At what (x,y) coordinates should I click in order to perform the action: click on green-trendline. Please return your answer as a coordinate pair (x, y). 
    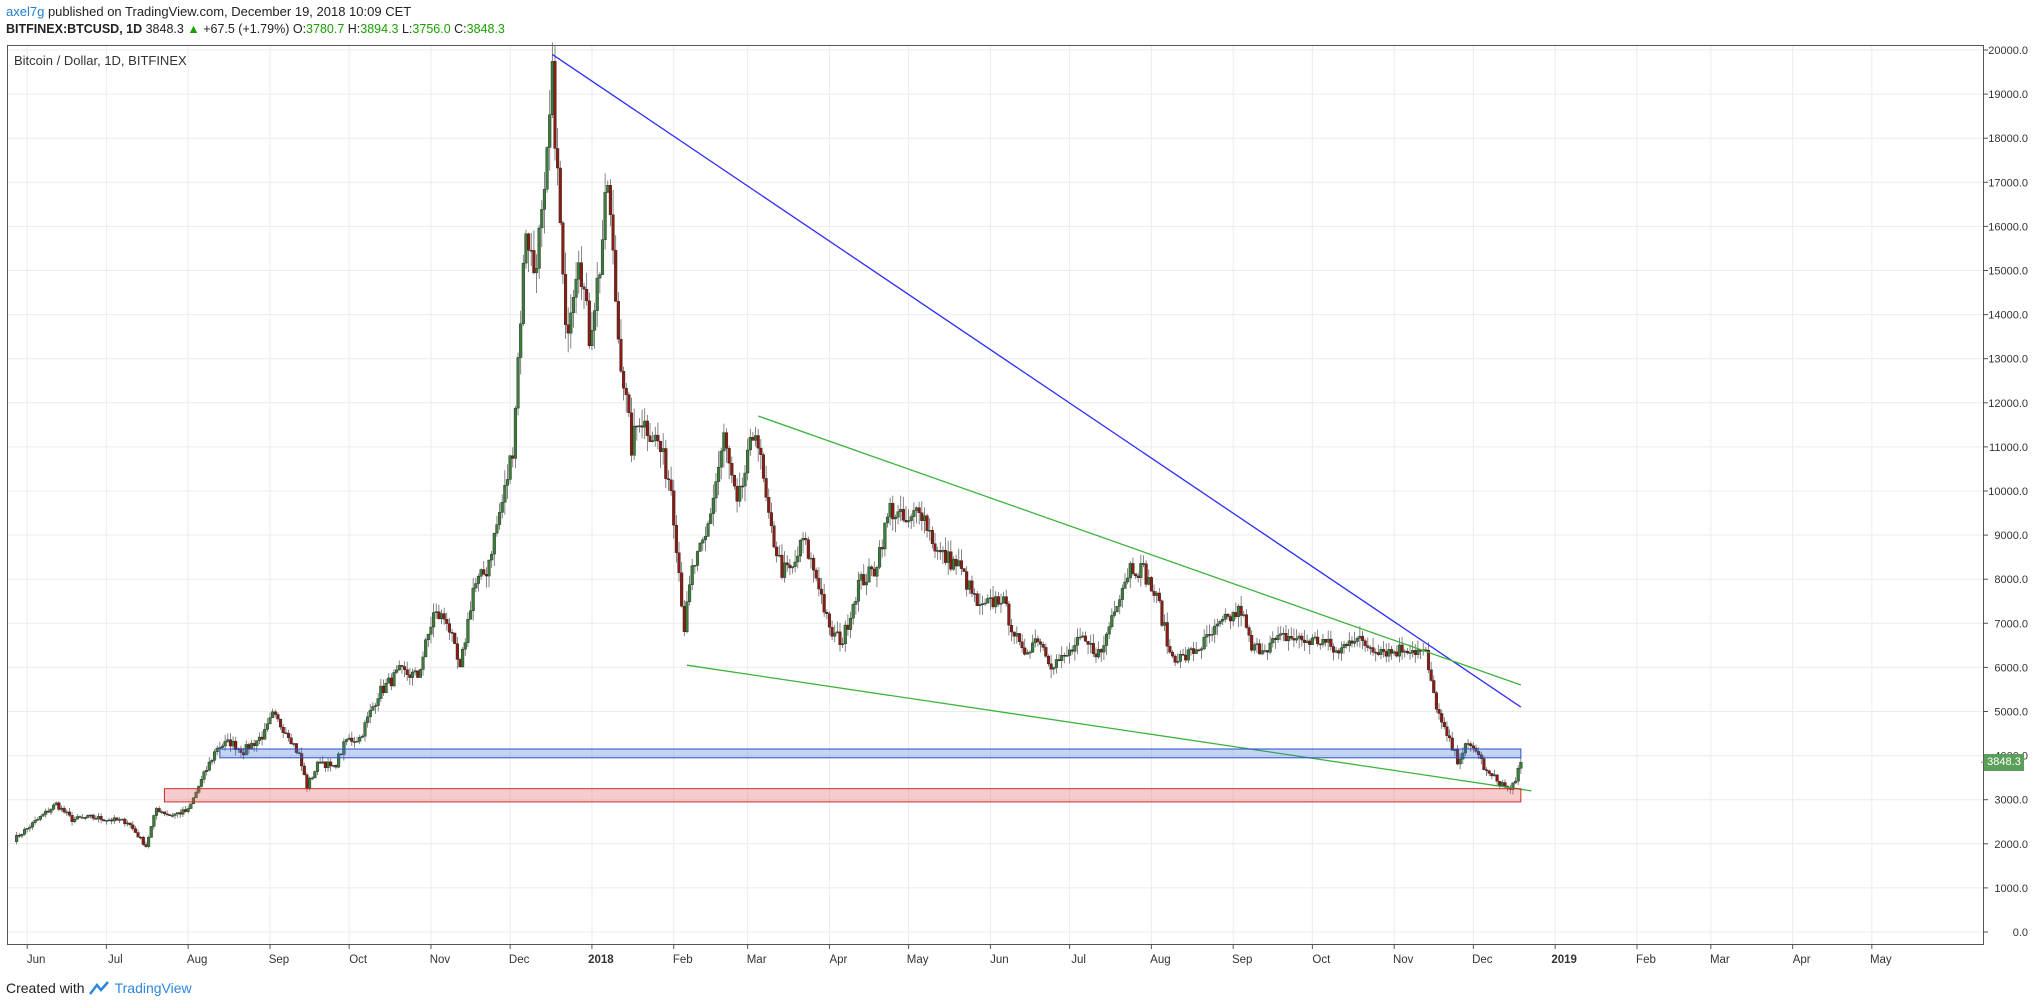
    Looking at the image, I should click on (1139, 550).